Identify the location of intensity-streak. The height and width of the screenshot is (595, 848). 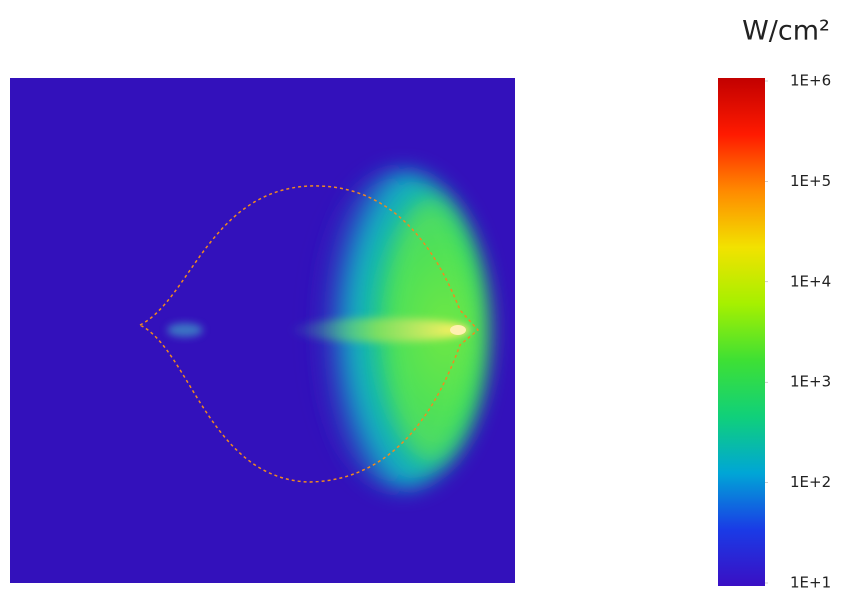
(380, 330).